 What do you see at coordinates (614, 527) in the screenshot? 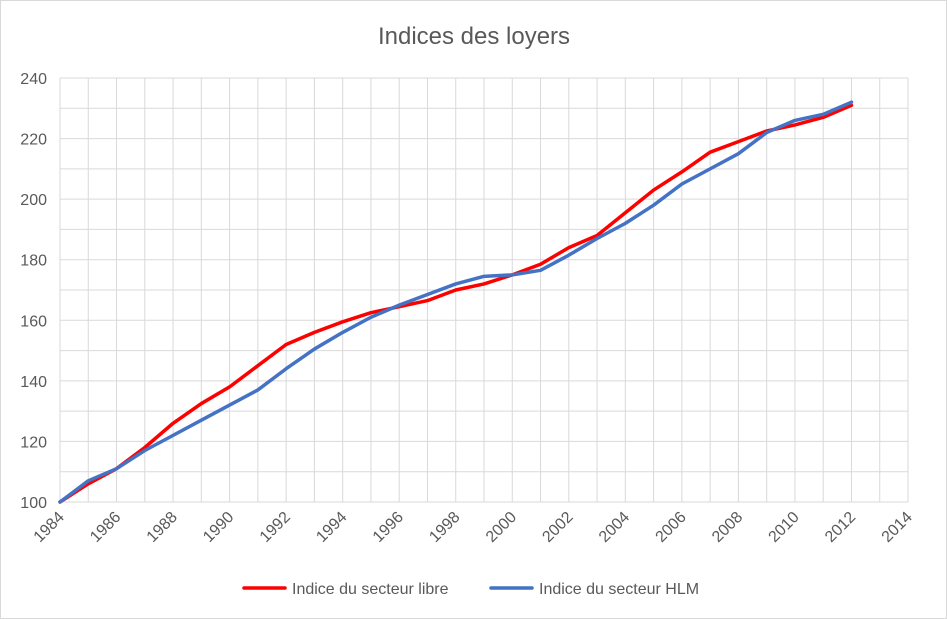
I see `x-tick-label: 2004` at bounding box center [614, 527].